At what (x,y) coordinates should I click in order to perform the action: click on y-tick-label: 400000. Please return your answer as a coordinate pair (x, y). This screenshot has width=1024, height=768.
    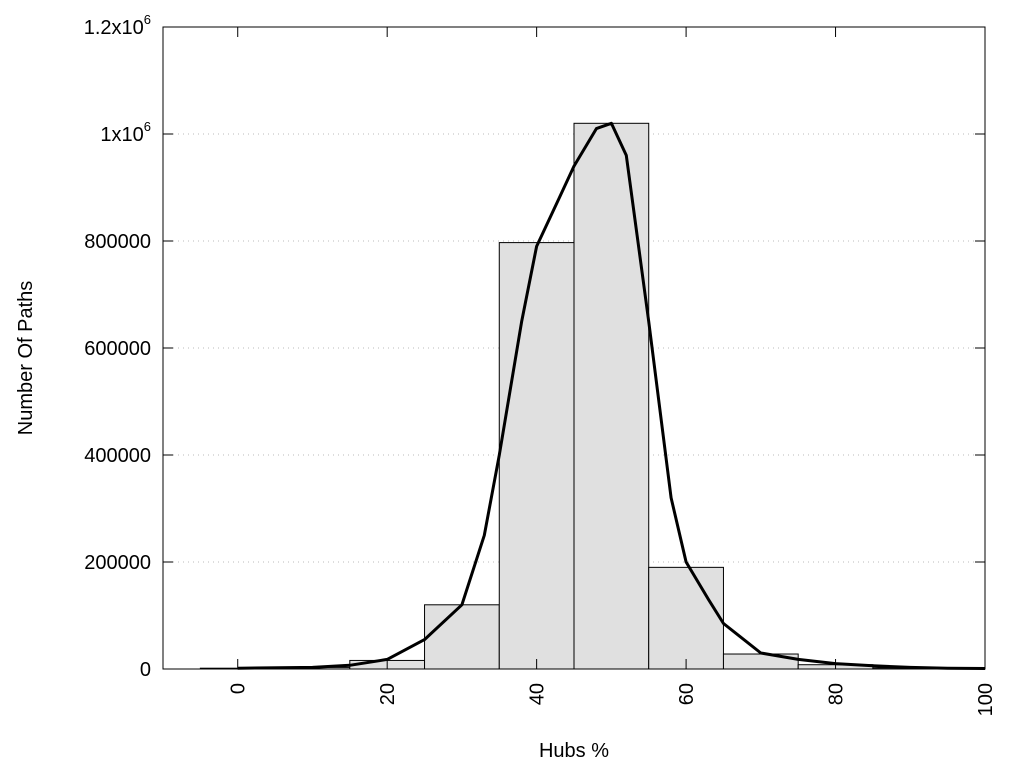
    Looking at the image, I should click on (117, 456).